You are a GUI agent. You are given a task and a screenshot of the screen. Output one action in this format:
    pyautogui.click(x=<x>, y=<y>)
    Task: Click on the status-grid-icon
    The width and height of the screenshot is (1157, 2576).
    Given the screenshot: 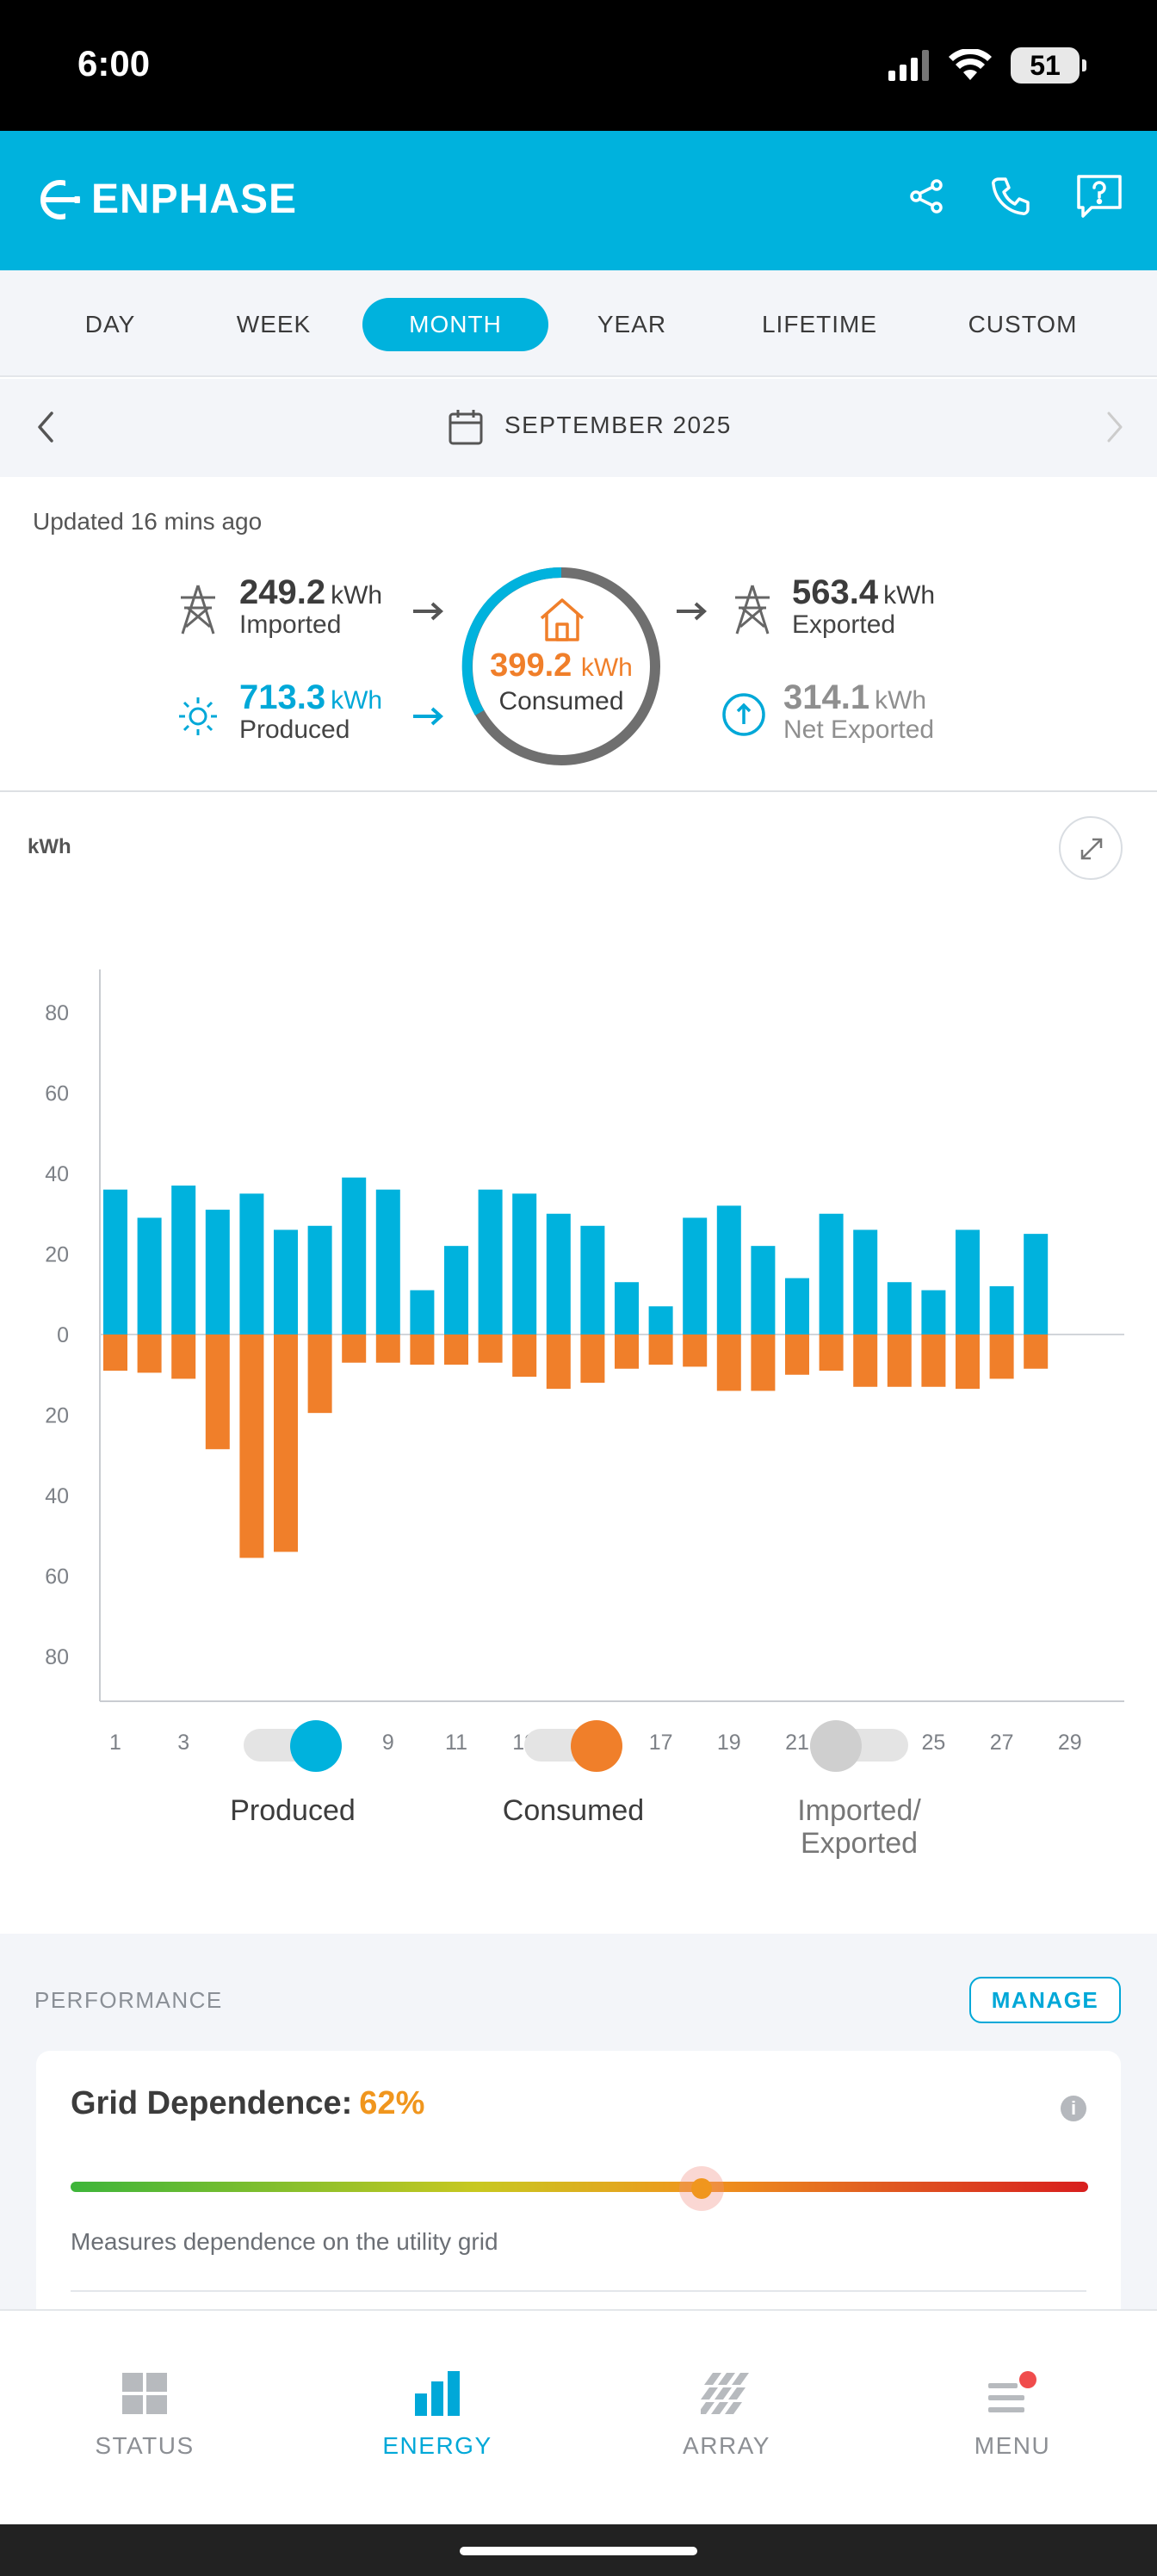 What is the action you would take?
    pyautogui.click(x=145, y=2394)
    